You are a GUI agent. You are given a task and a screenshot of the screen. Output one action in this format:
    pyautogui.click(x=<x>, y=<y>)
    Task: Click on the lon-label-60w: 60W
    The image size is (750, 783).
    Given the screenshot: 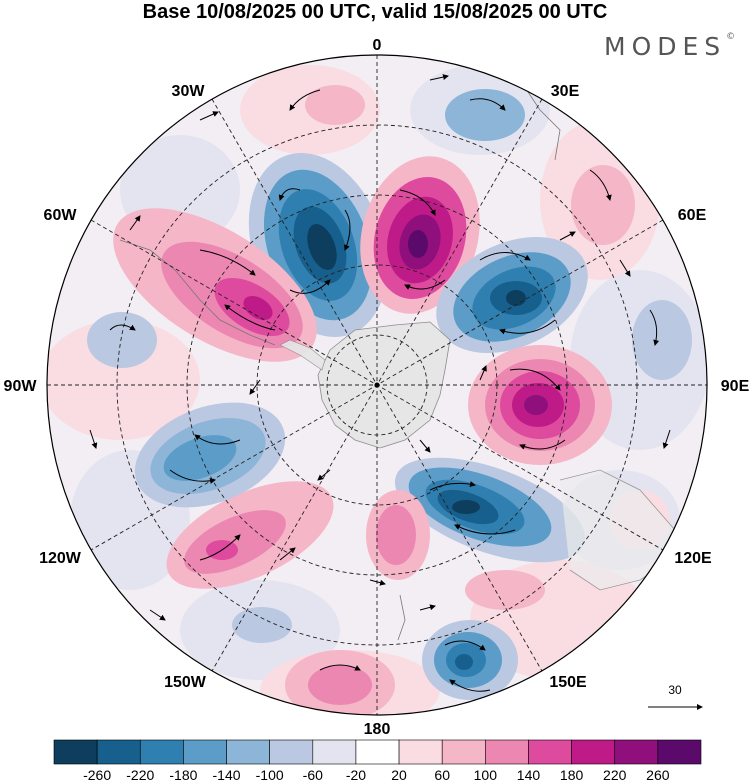 What is the action you would take?
    pyautogui.click(x=61, y=215)
    